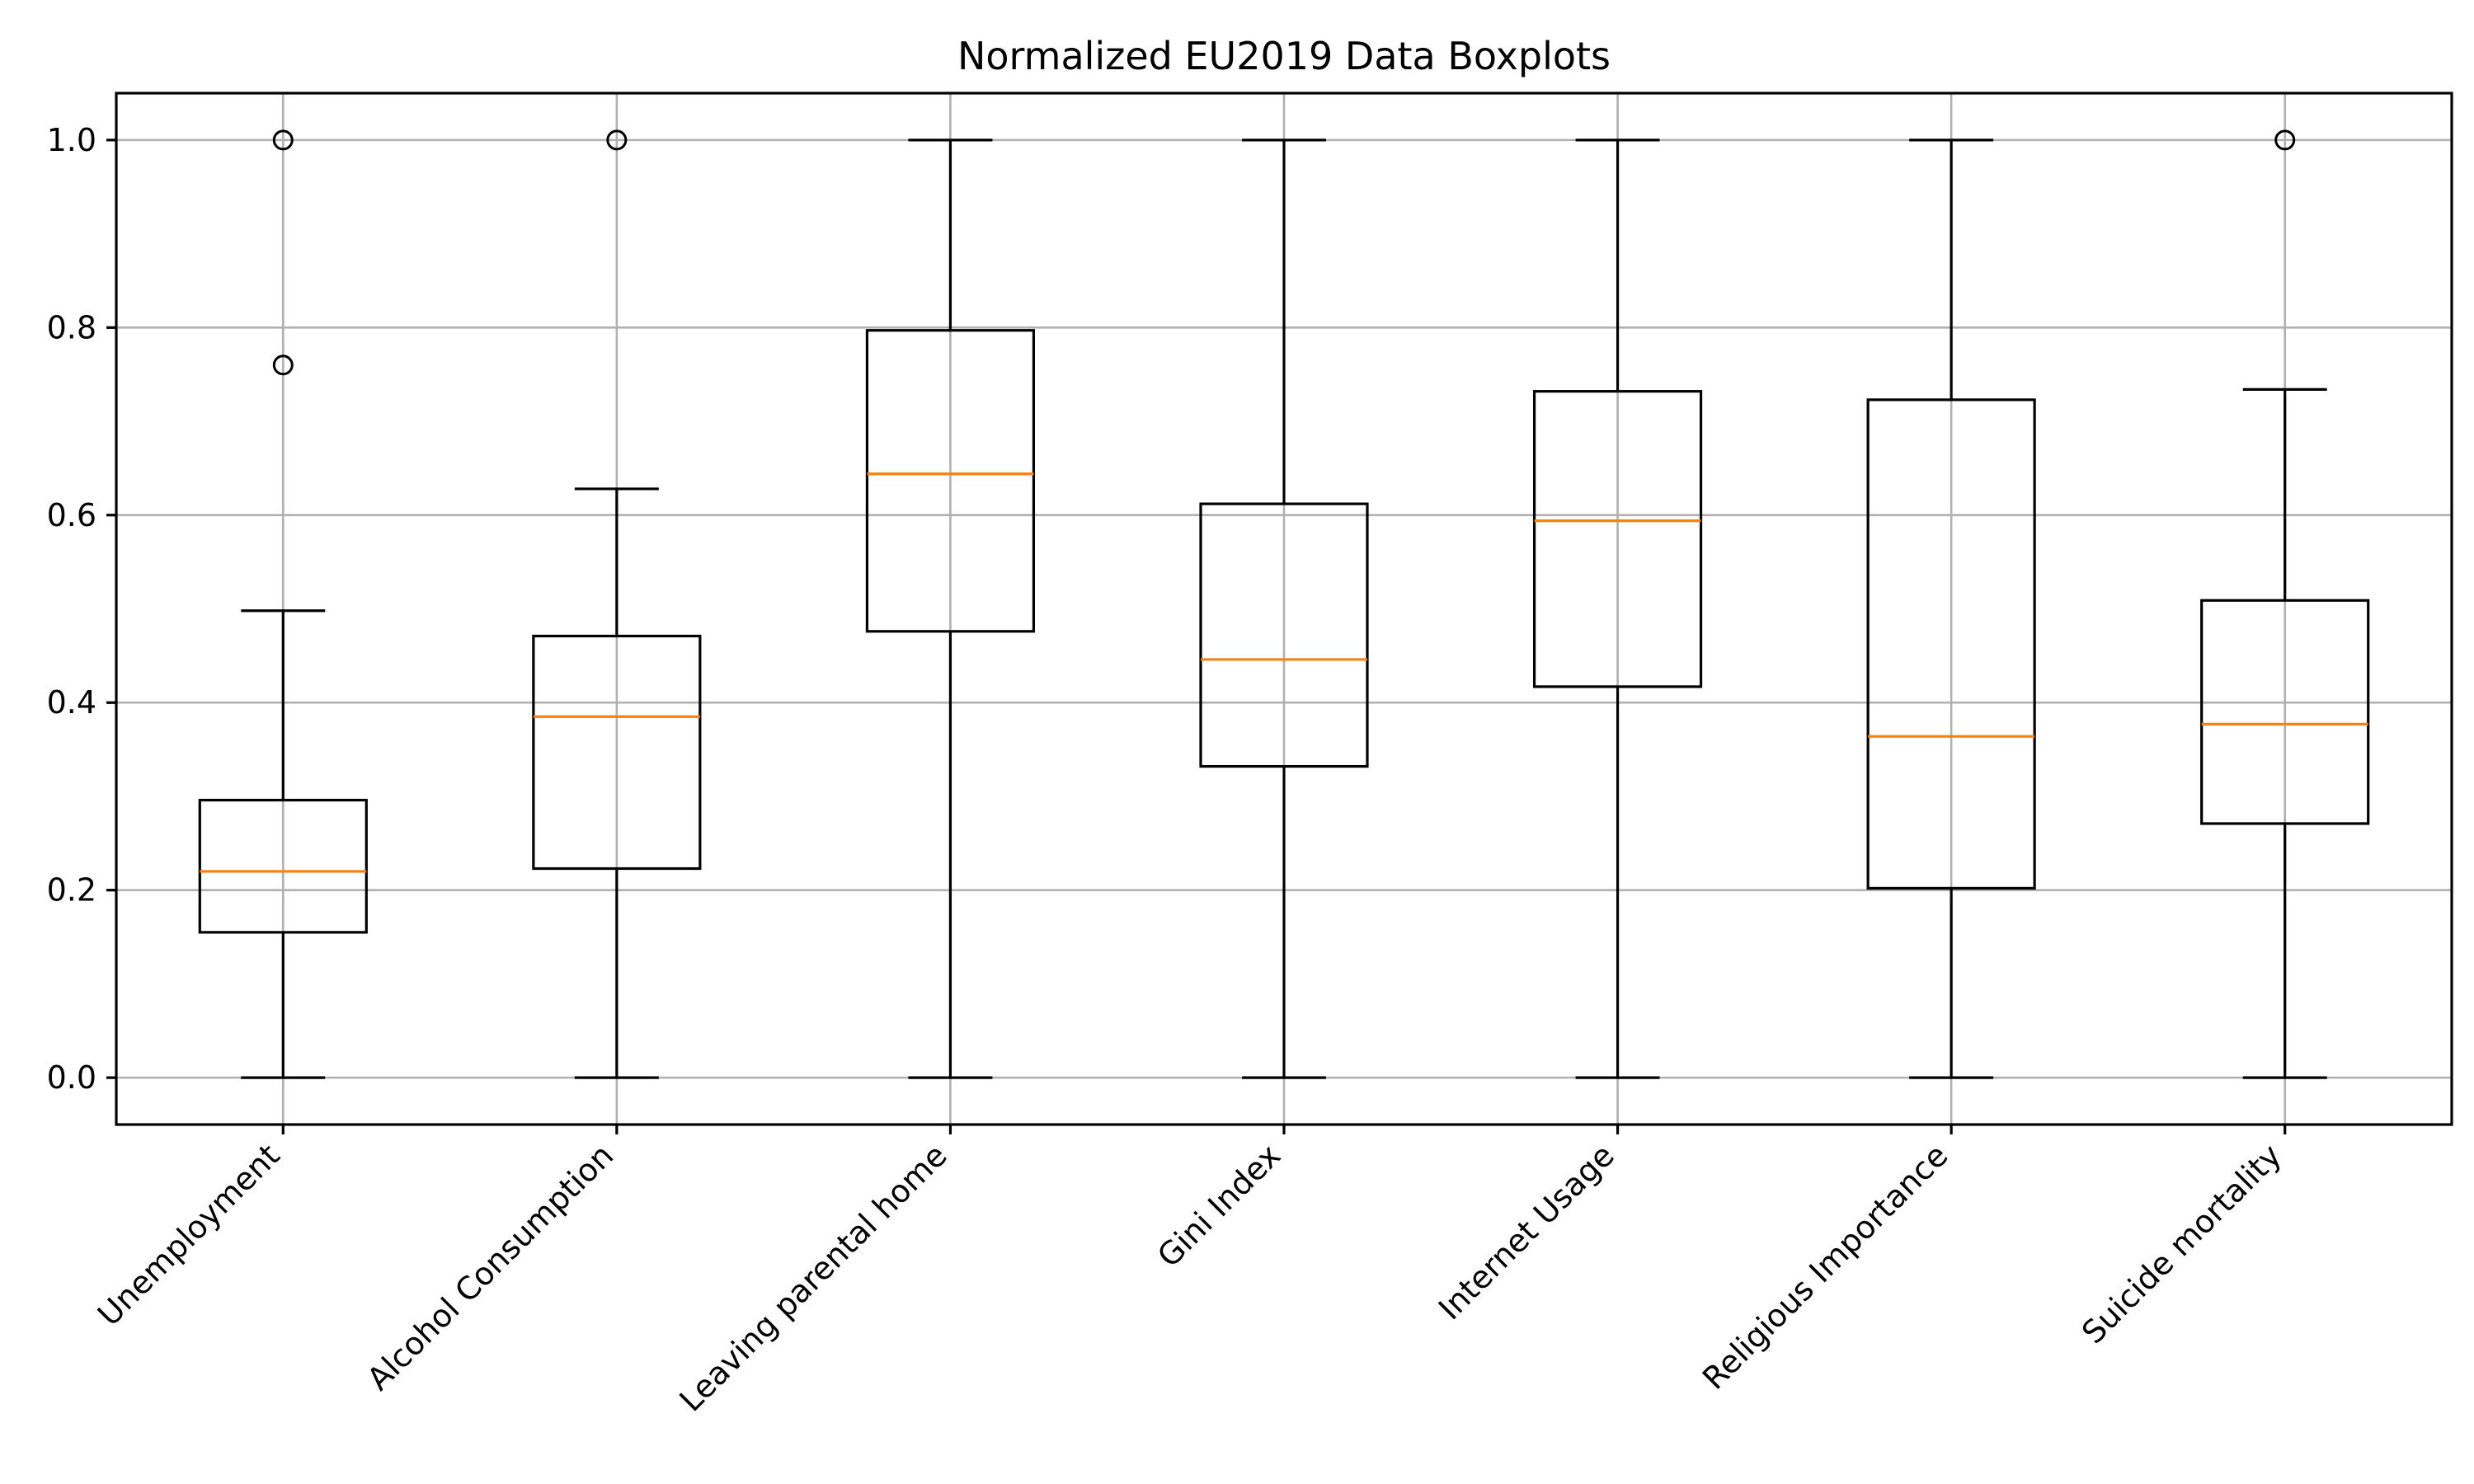 This screenshot has width=2474, height=1484. I want to click on x-tick-label: Unemployment, so click(189, 1235).